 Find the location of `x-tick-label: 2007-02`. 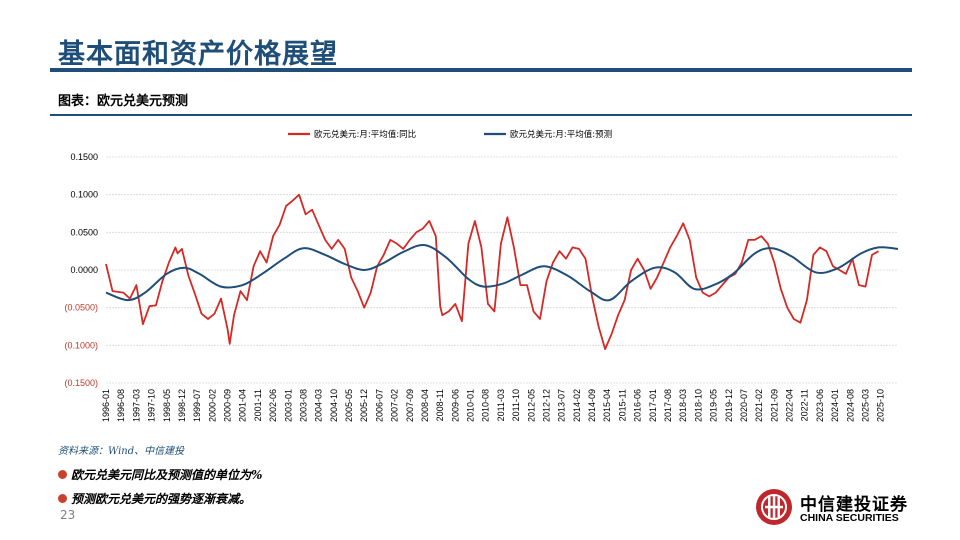

x-tick-label: 2007-02 is located at coordinates (395, 405).